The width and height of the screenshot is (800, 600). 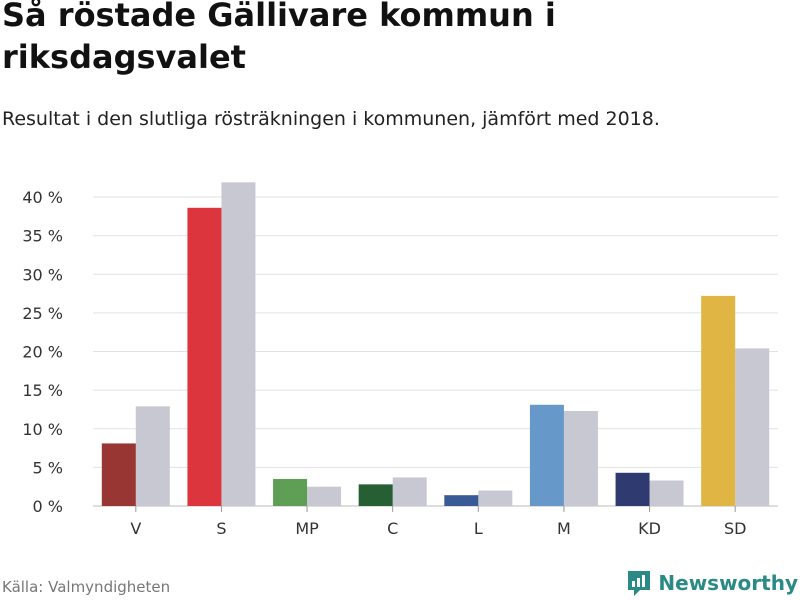 I want to click on y-tick-label: 15 %, so click(x=42, y=390).